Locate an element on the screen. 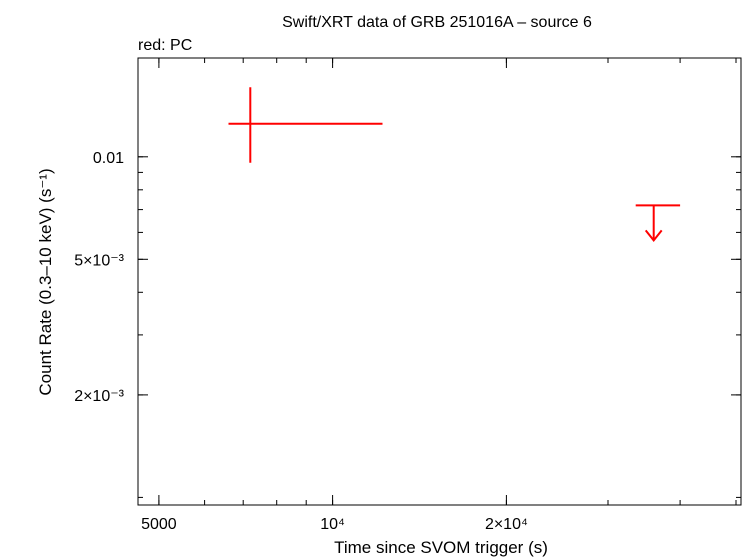 Image resolution: width=746 pixels, height=558 pixels. data-point is located at coordinates (305, 125).